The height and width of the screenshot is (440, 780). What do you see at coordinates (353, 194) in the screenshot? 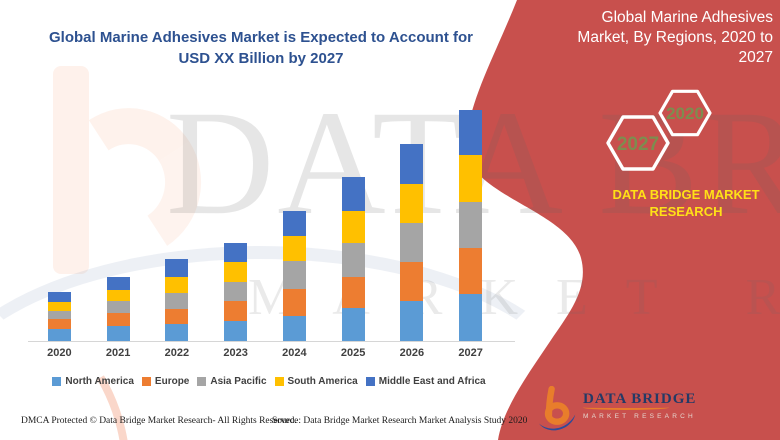
I see `segment-2025-middle-east-and-africa` at bounding box center [353, 194].